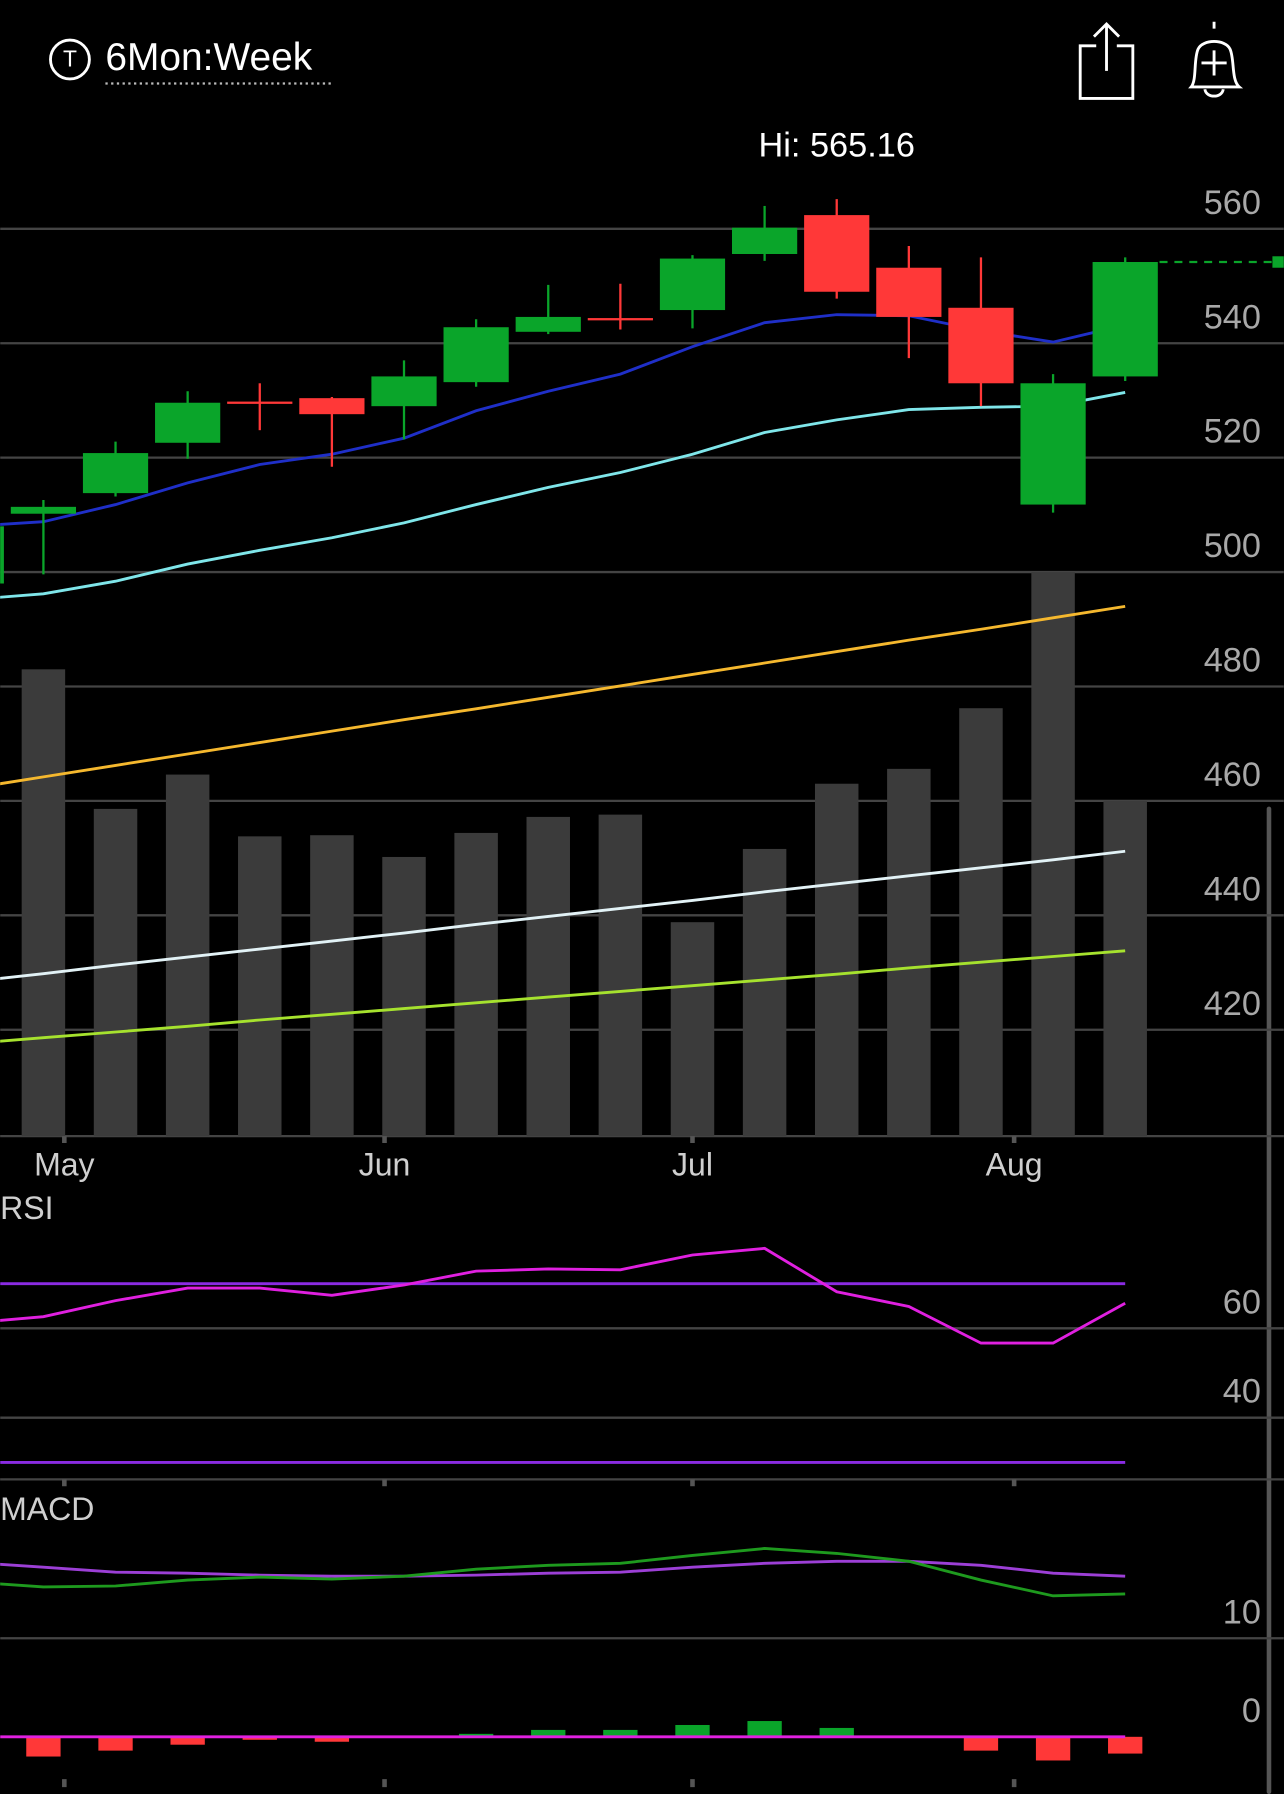 The image size is (1284, 1794). Describe the element at coordinates (385, 1164) in the screenshot. I see `x-tick-label: Jun` at that location.